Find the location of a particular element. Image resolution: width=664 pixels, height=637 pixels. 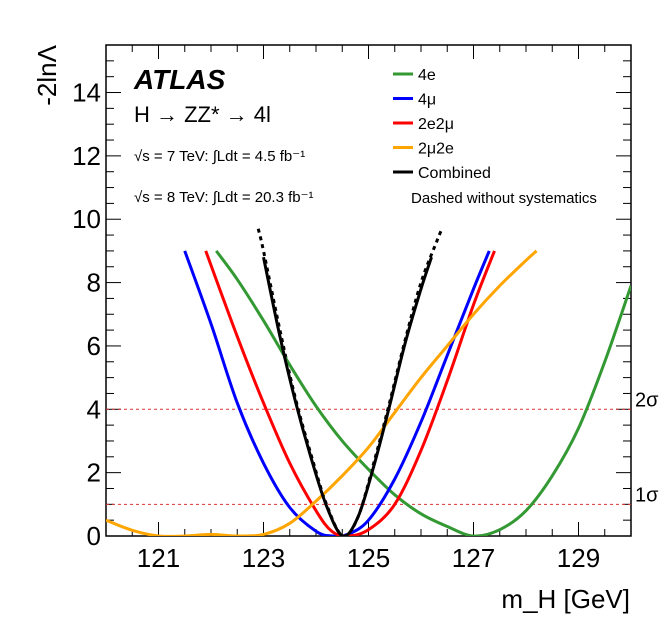

lumi-8tev-label: √s = 8 TeV: ∫Ldt = 20.3 fb⁻¹ is located at coordinates (224, 197).